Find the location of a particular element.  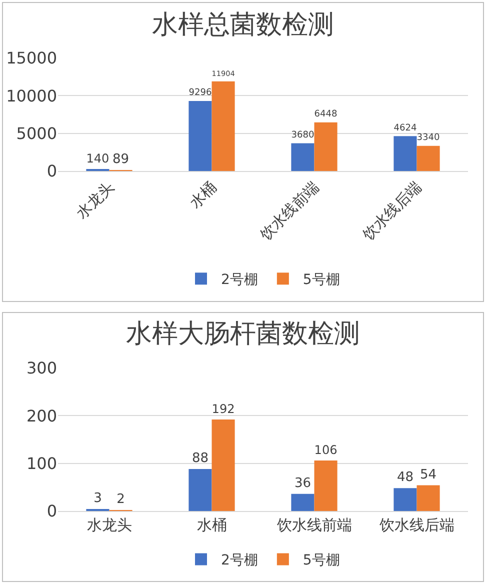

data-label: 3340 is located at coordinates (428, 138).